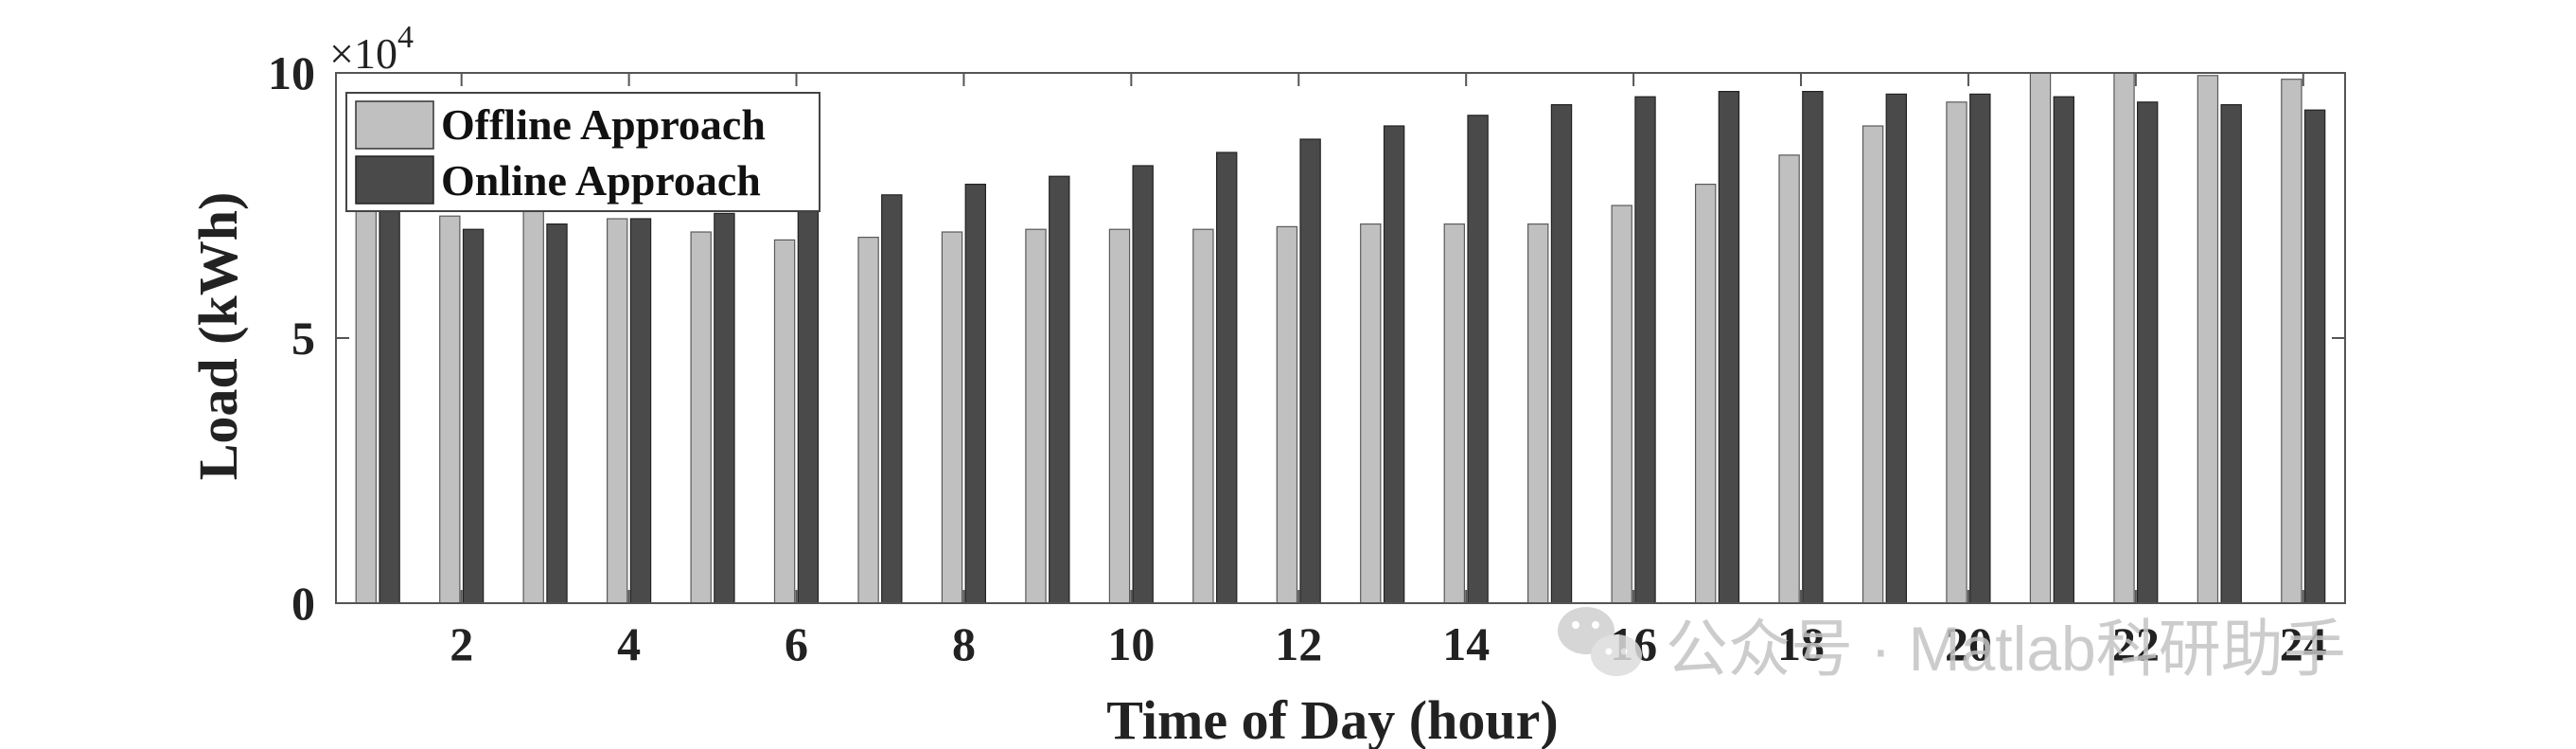  What do you see at coordinates (303, 603) in the screenshot?
I see `y-tick-label-0: 0` at bounding box center [303, 603].